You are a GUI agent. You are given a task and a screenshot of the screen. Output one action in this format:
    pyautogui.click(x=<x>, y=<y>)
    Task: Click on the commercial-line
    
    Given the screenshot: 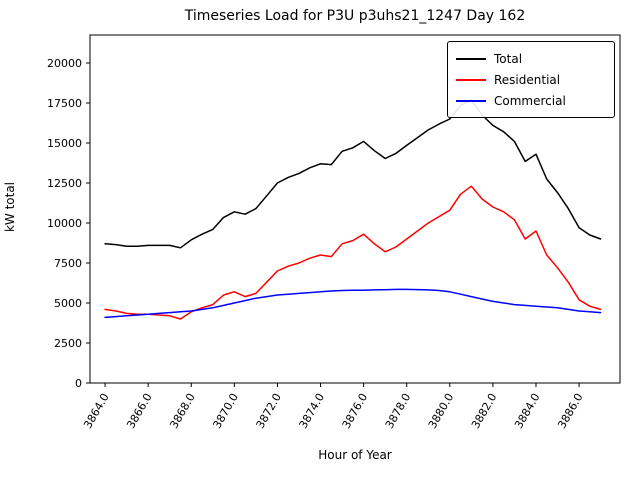 What is the action you would take?
    pyautogui.click(x=353, y=303)
    